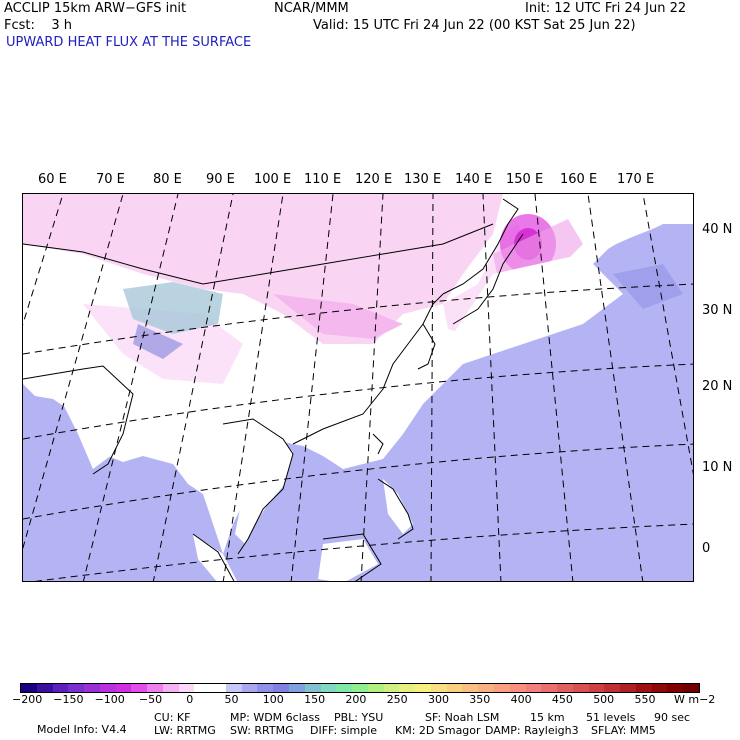 This screenshot has height=740, width=740. What do you see at coordinates (52, 179) in the screenshot?
I see `lon-label-60e: 60 E` at bounding box center [52, 179].